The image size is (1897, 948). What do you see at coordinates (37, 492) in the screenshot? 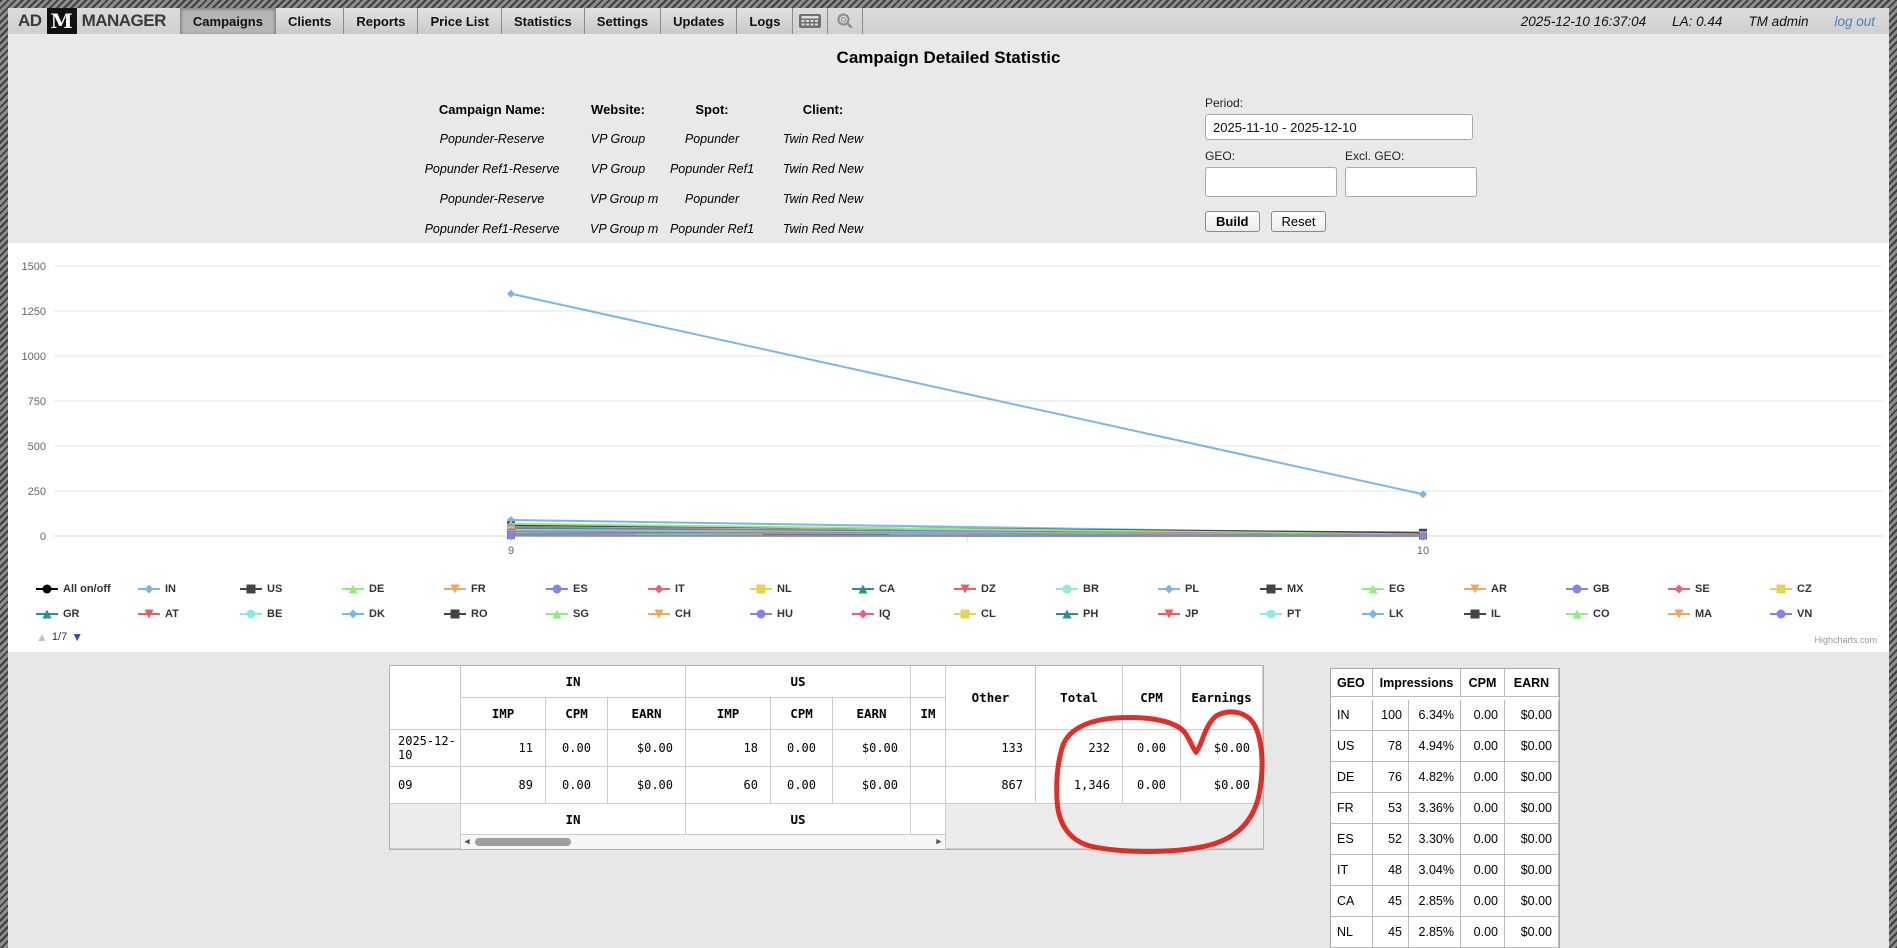
I see `svg-text: 250` at bounding box center [37, 492].